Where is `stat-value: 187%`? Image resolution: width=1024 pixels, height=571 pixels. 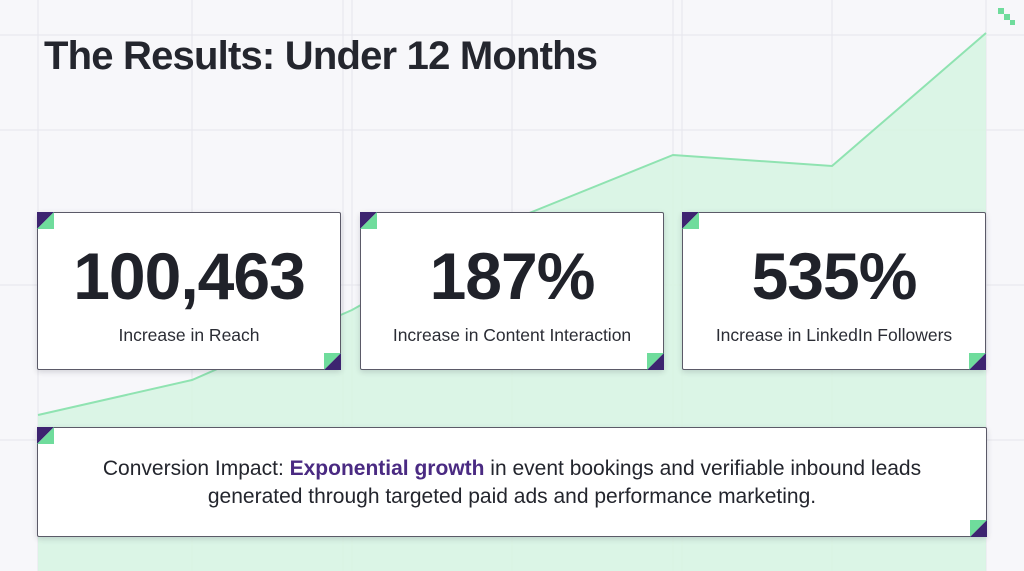
stat-value: 187% is located at coordinates (512, 276).